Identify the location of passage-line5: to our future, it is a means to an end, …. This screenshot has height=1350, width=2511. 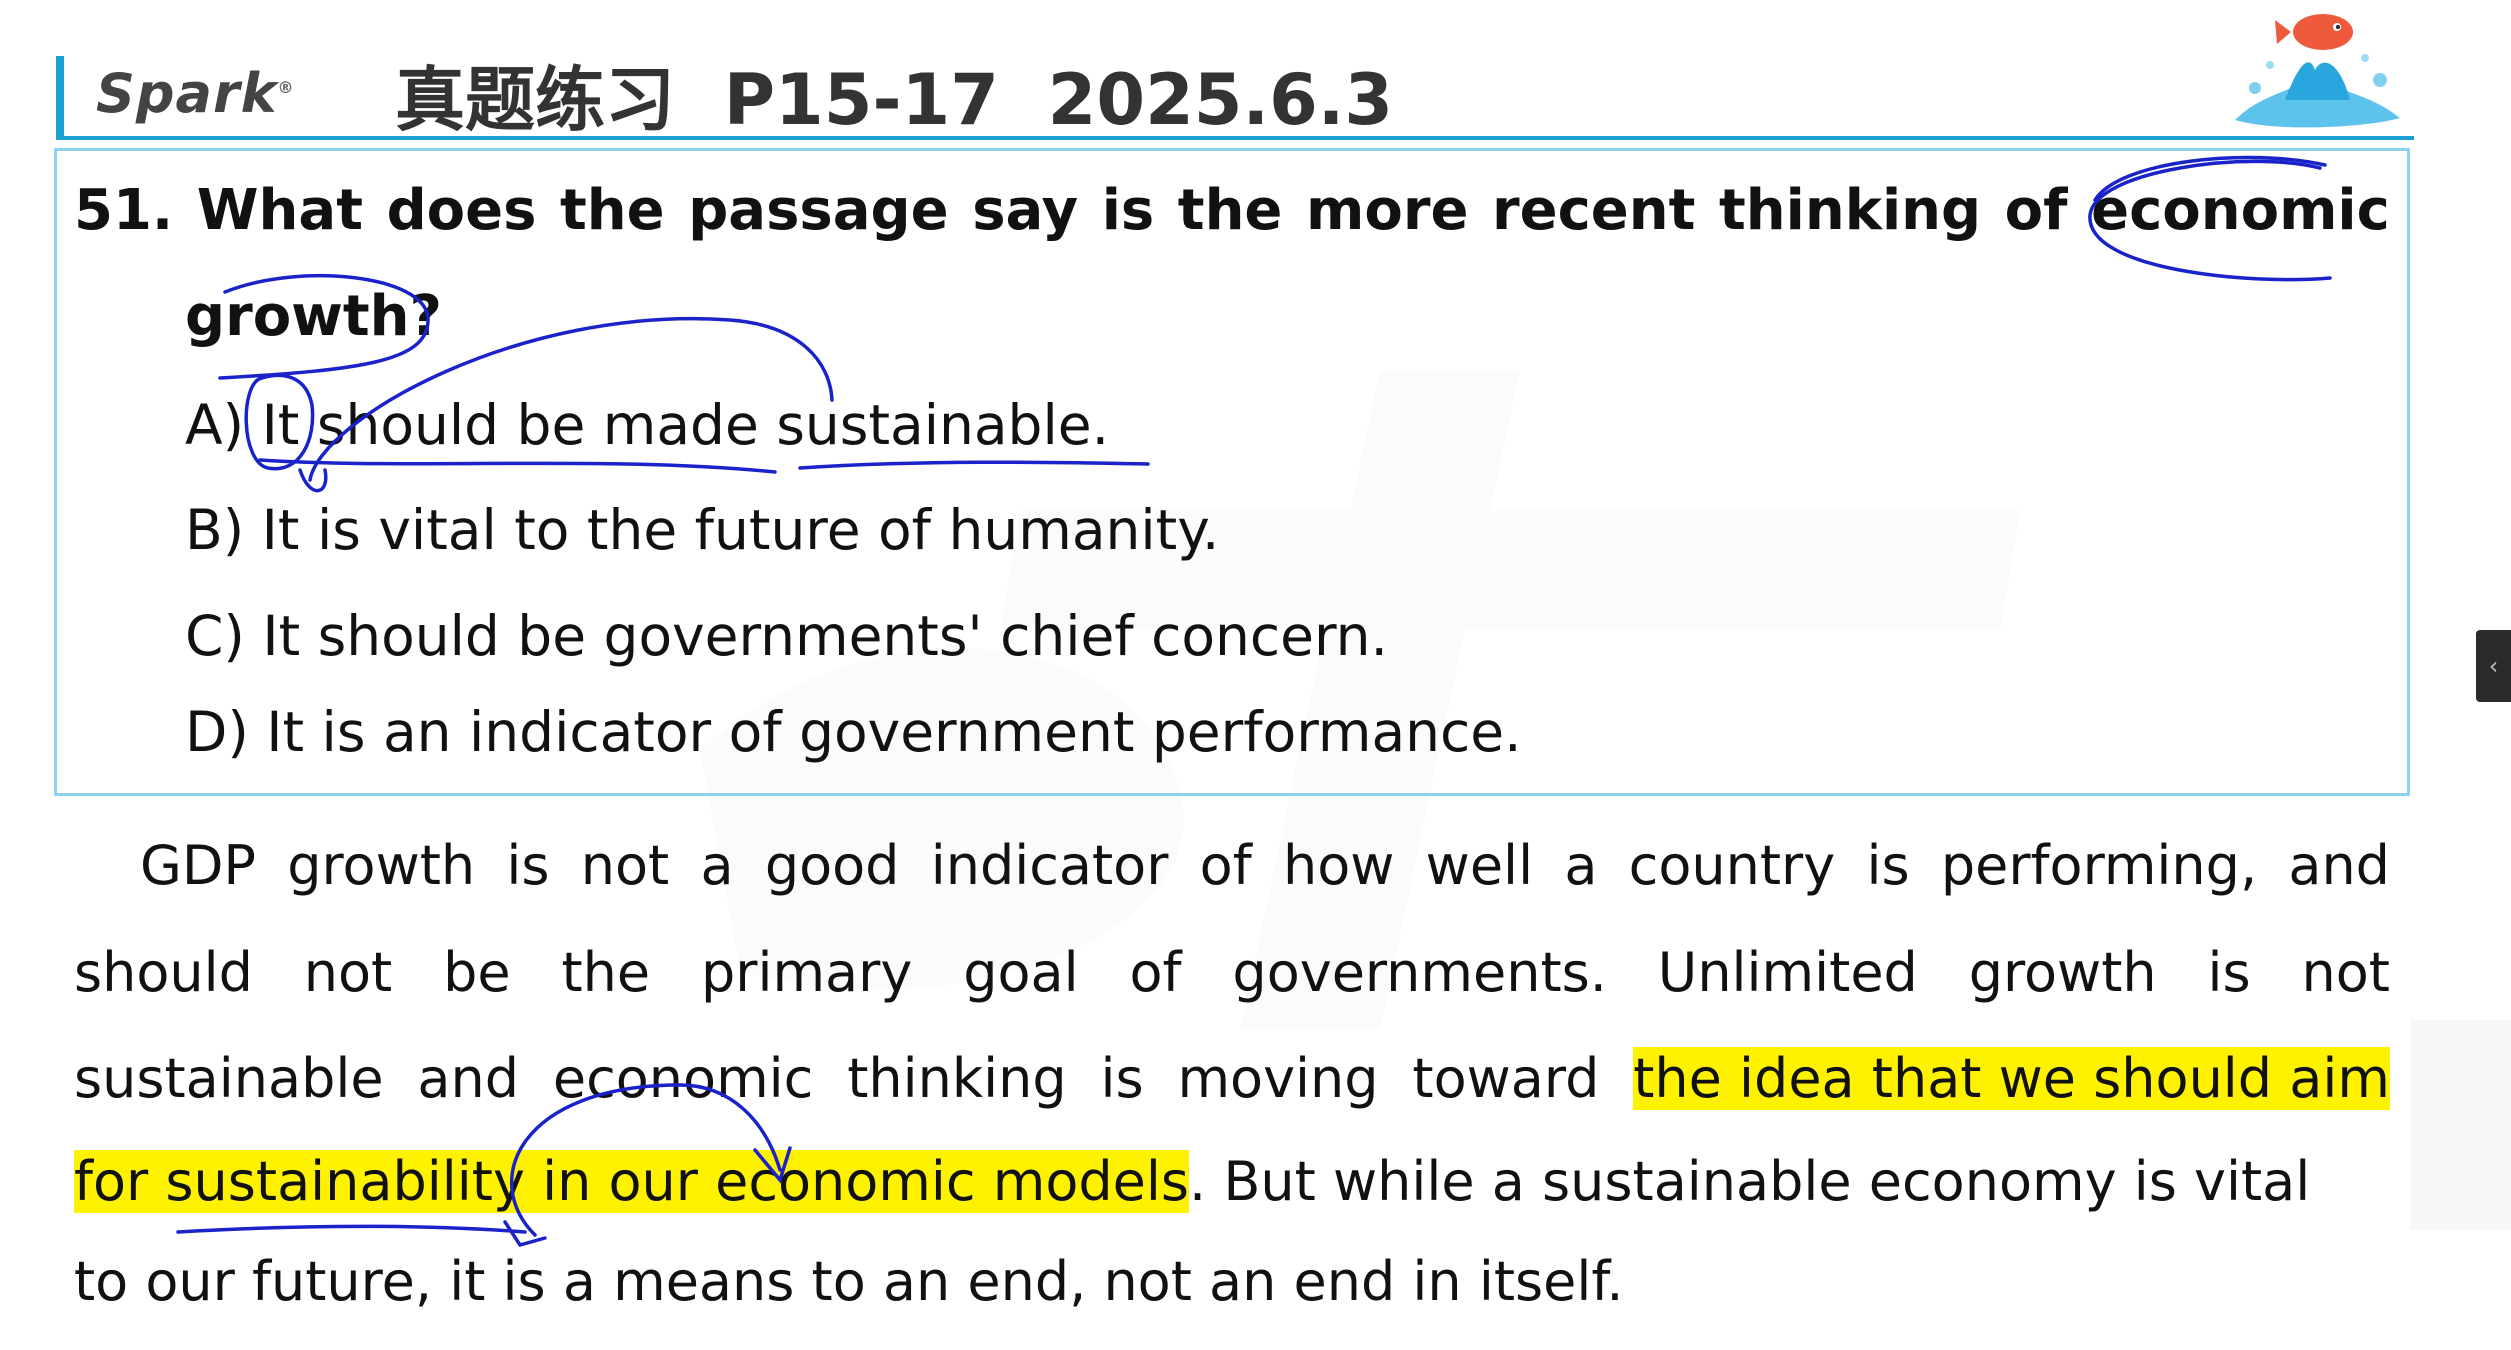
(849, 1281).